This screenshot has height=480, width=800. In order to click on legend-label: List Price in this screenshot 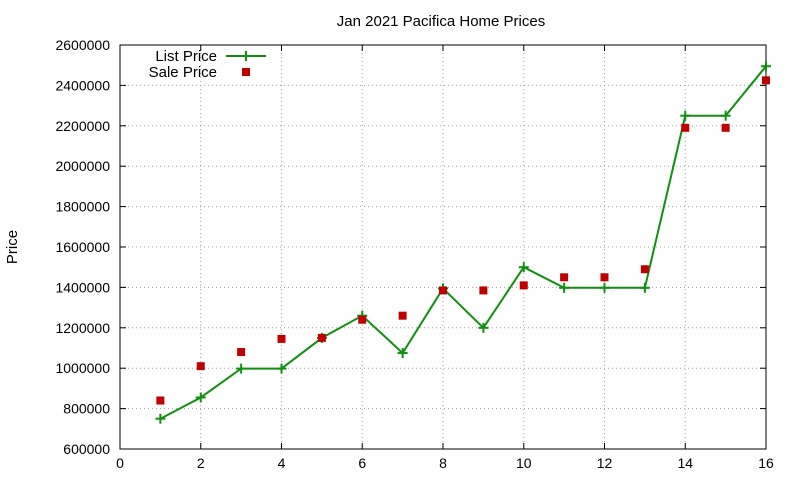, I will do `click(186, 56)`.